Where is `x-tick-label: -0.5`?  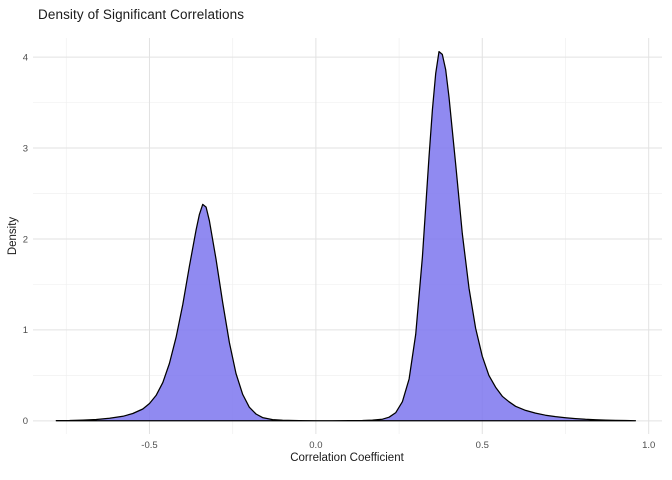
x-tick-label: -0.5 is located at coordinates (149, 445).